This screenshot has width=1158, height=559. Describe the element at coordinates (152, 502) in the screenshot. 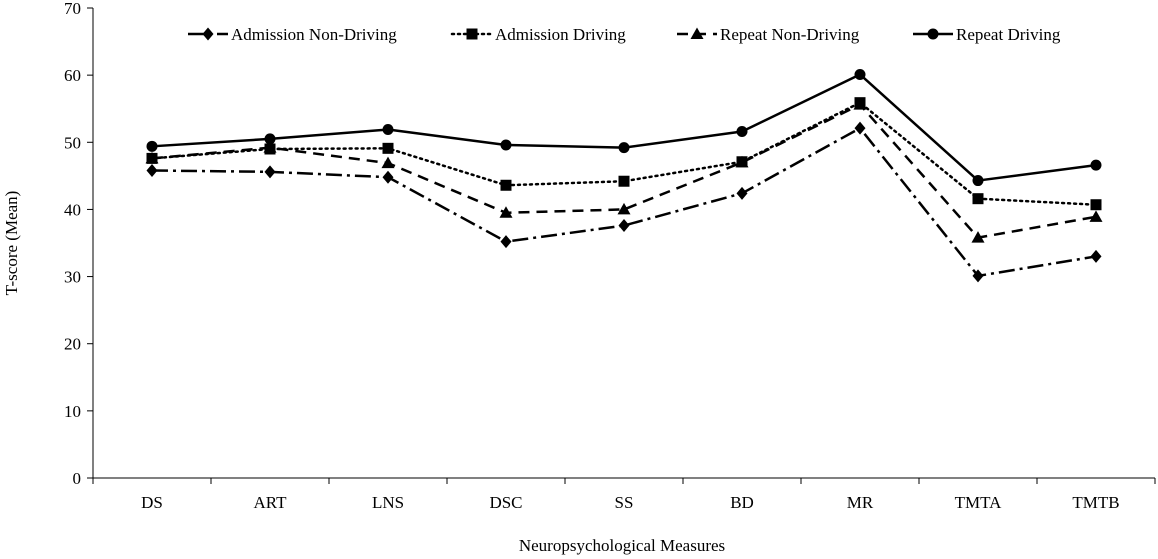

I see `x-tick-label: DS` at that location.